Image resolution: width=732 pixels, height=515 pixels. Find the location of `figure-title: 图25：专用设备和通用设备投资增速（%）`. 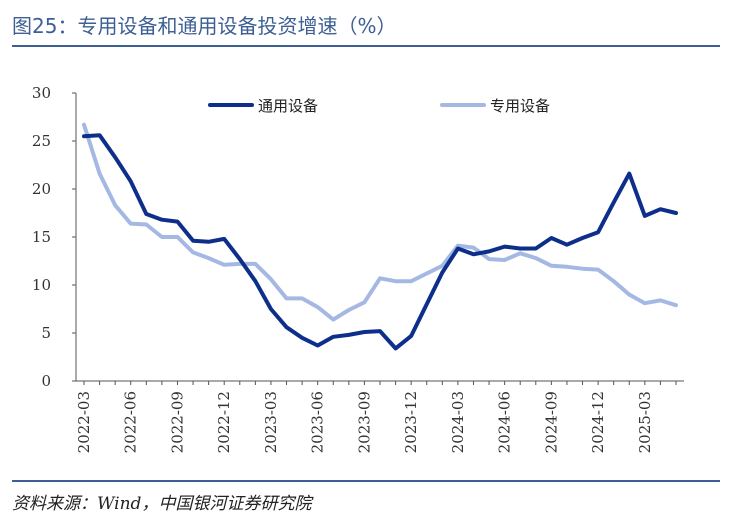

figure-title: 图25：专用设备和通用设备投资增速（%） is located at coordinates (204, 26).